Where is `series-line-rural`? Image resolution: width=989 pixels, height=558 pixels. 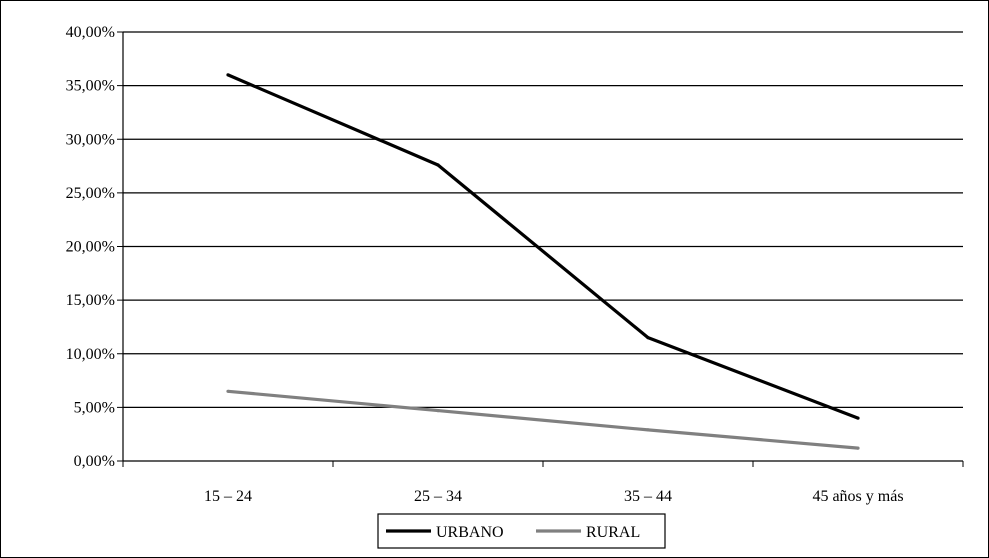 series-line-rural is located at coordinates (543, 419).